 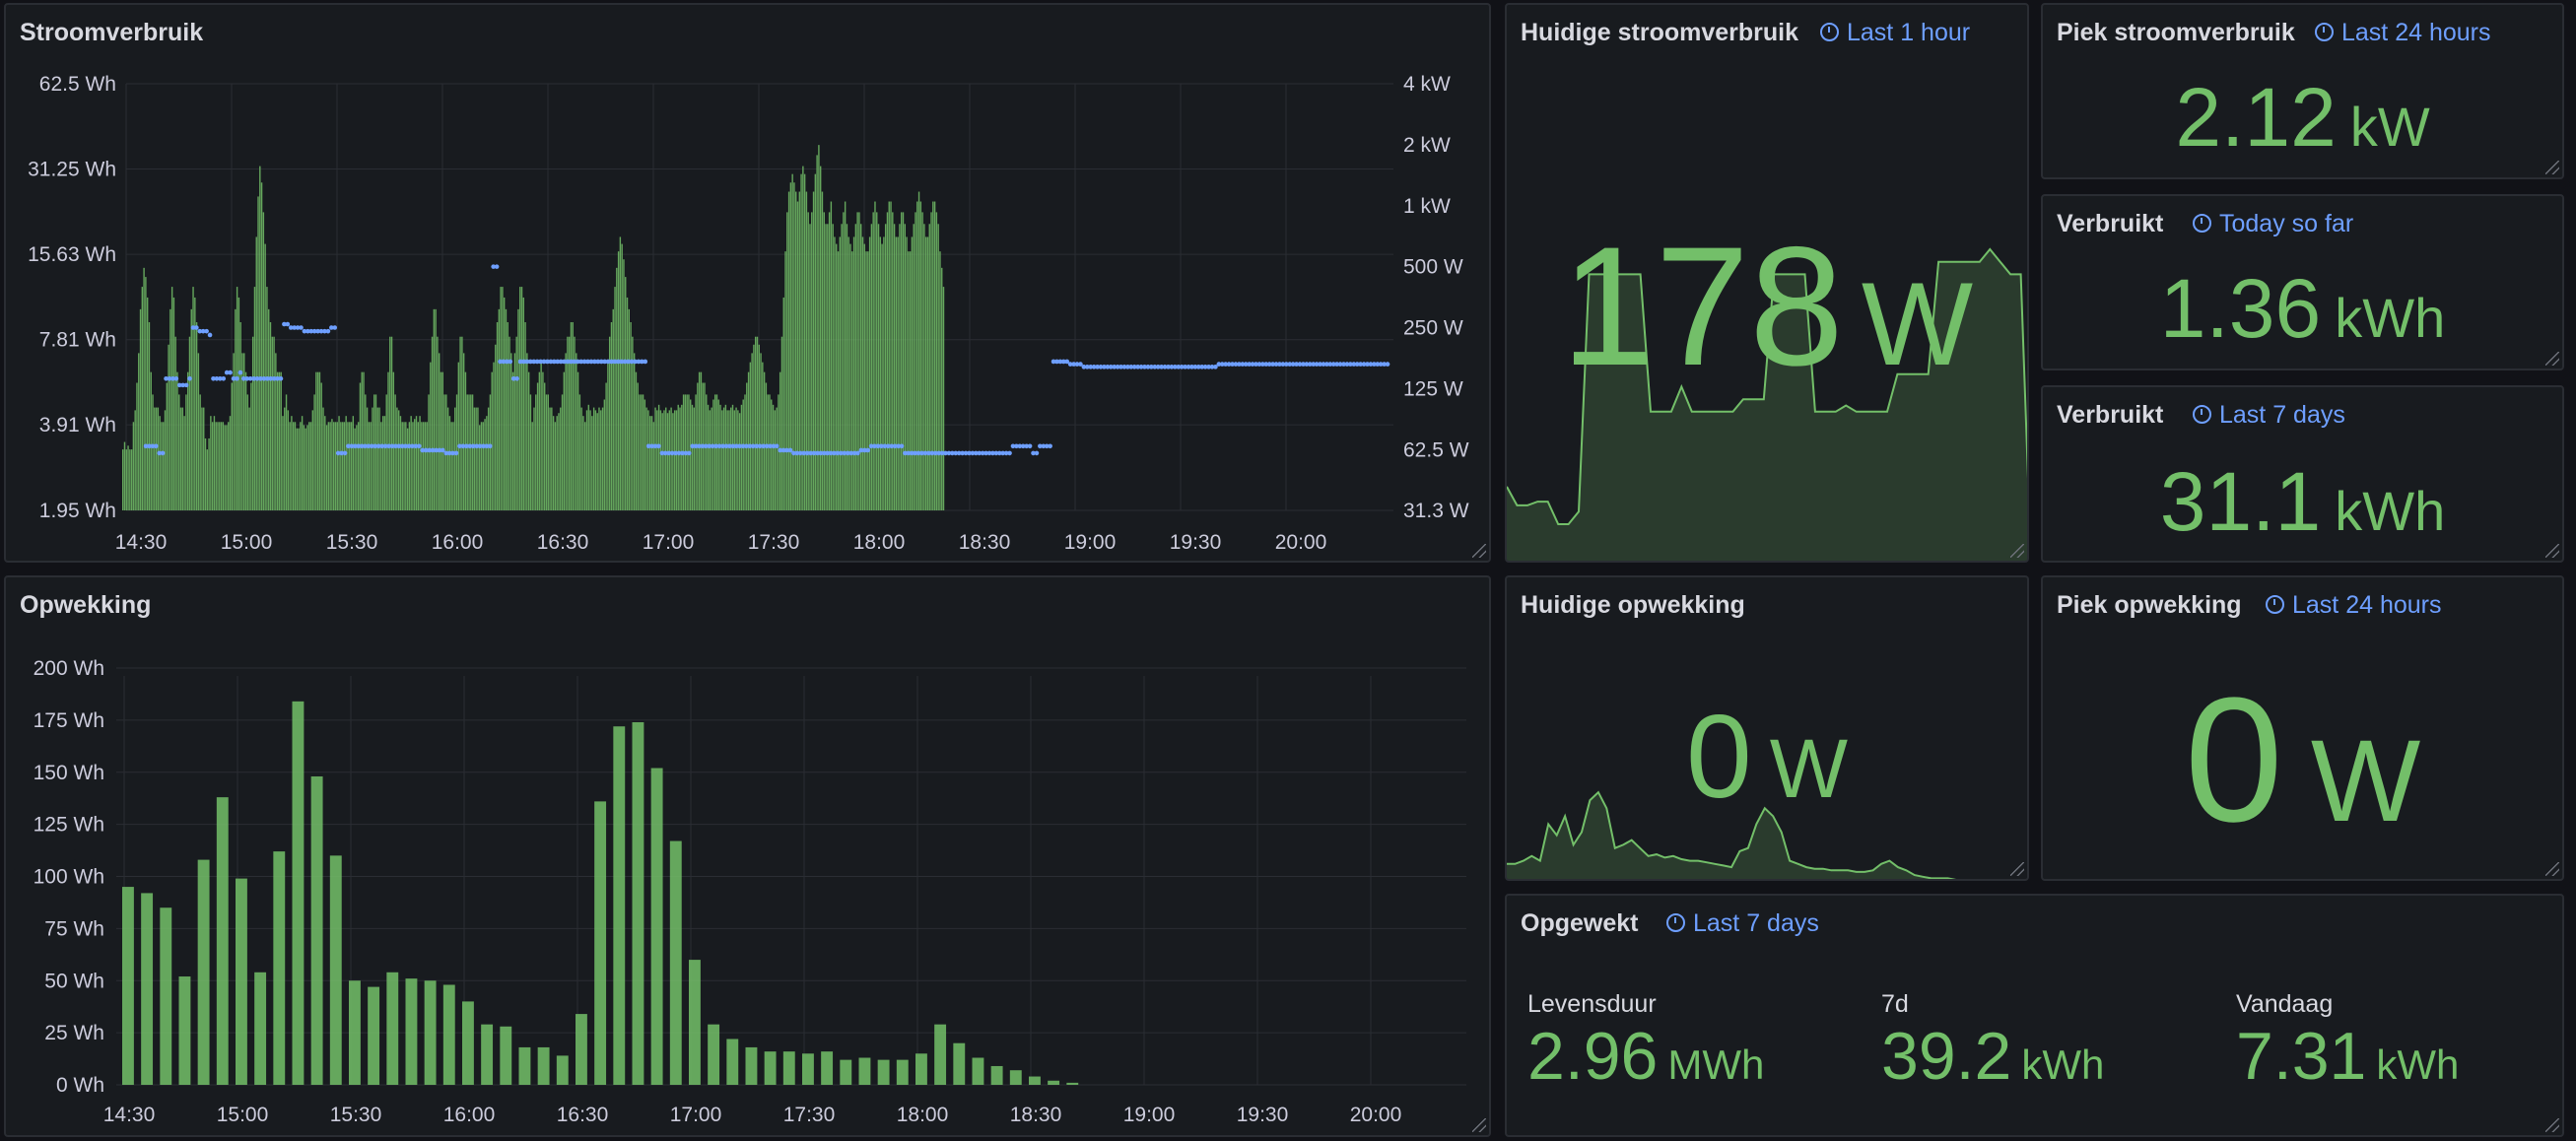 What do you see at coordinates (2149, 605) in the screenshot?
I see `panel-title: Piek opwekking` at bounding box center [2149, 605].